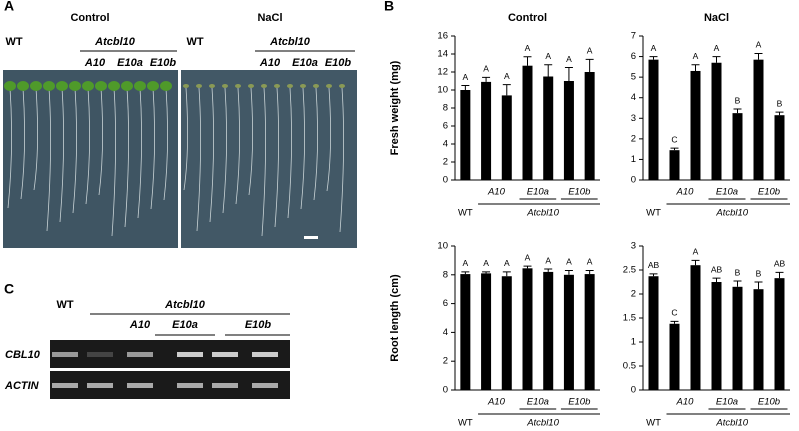 The height and width of the screenshot is (431, 799). Describe the element at coordinates (9, 7) in the screenshot. I see `panel-label: A` at that location.